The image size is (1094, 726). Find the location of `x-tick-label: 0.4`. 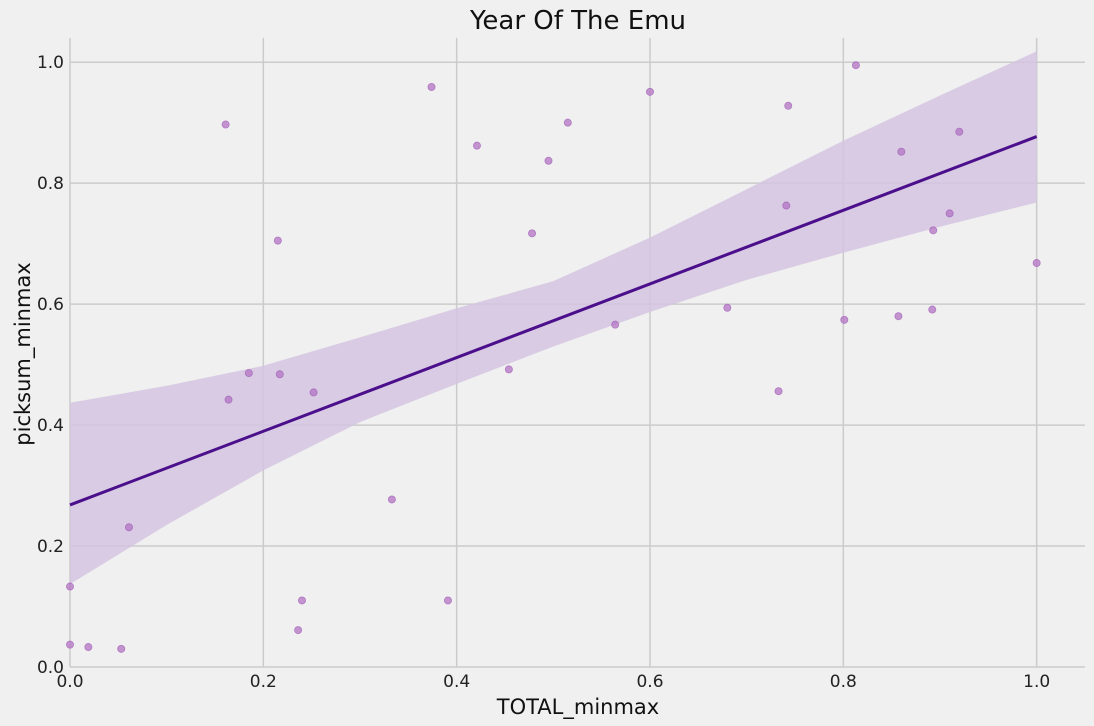

x-tick-label: 0.4 is located at coordinates (456, 682).